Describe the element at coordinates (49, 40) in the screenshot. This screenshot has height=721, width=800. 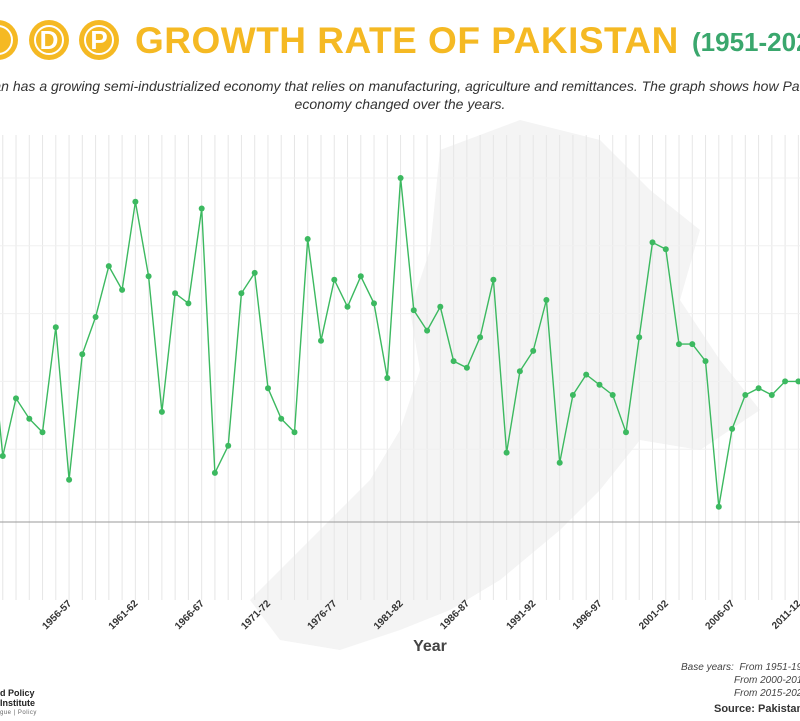
I see `logo-letter-2: D` at that location.